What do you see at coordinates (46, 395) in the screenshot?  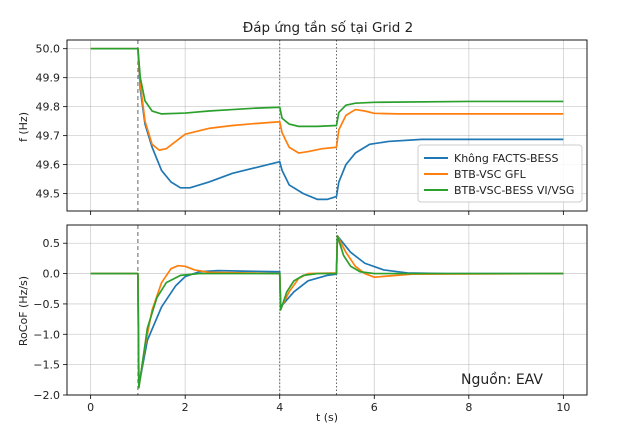 I see `y-tick-label: −2.0` at bounding box center [46, 395].